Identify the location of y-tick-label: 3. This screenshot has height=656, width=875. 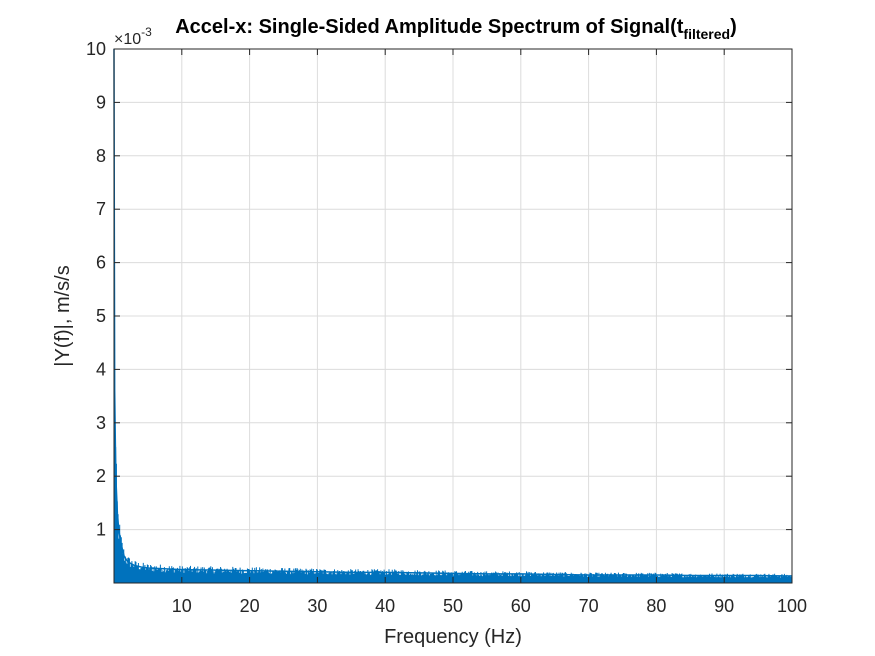
(101, 423).